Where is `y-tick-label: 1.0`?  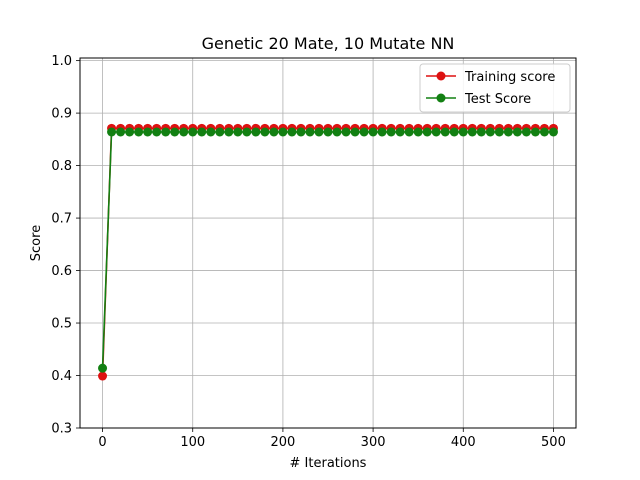 y-tick-label: 1.0 is located at coordinates (61, 61).